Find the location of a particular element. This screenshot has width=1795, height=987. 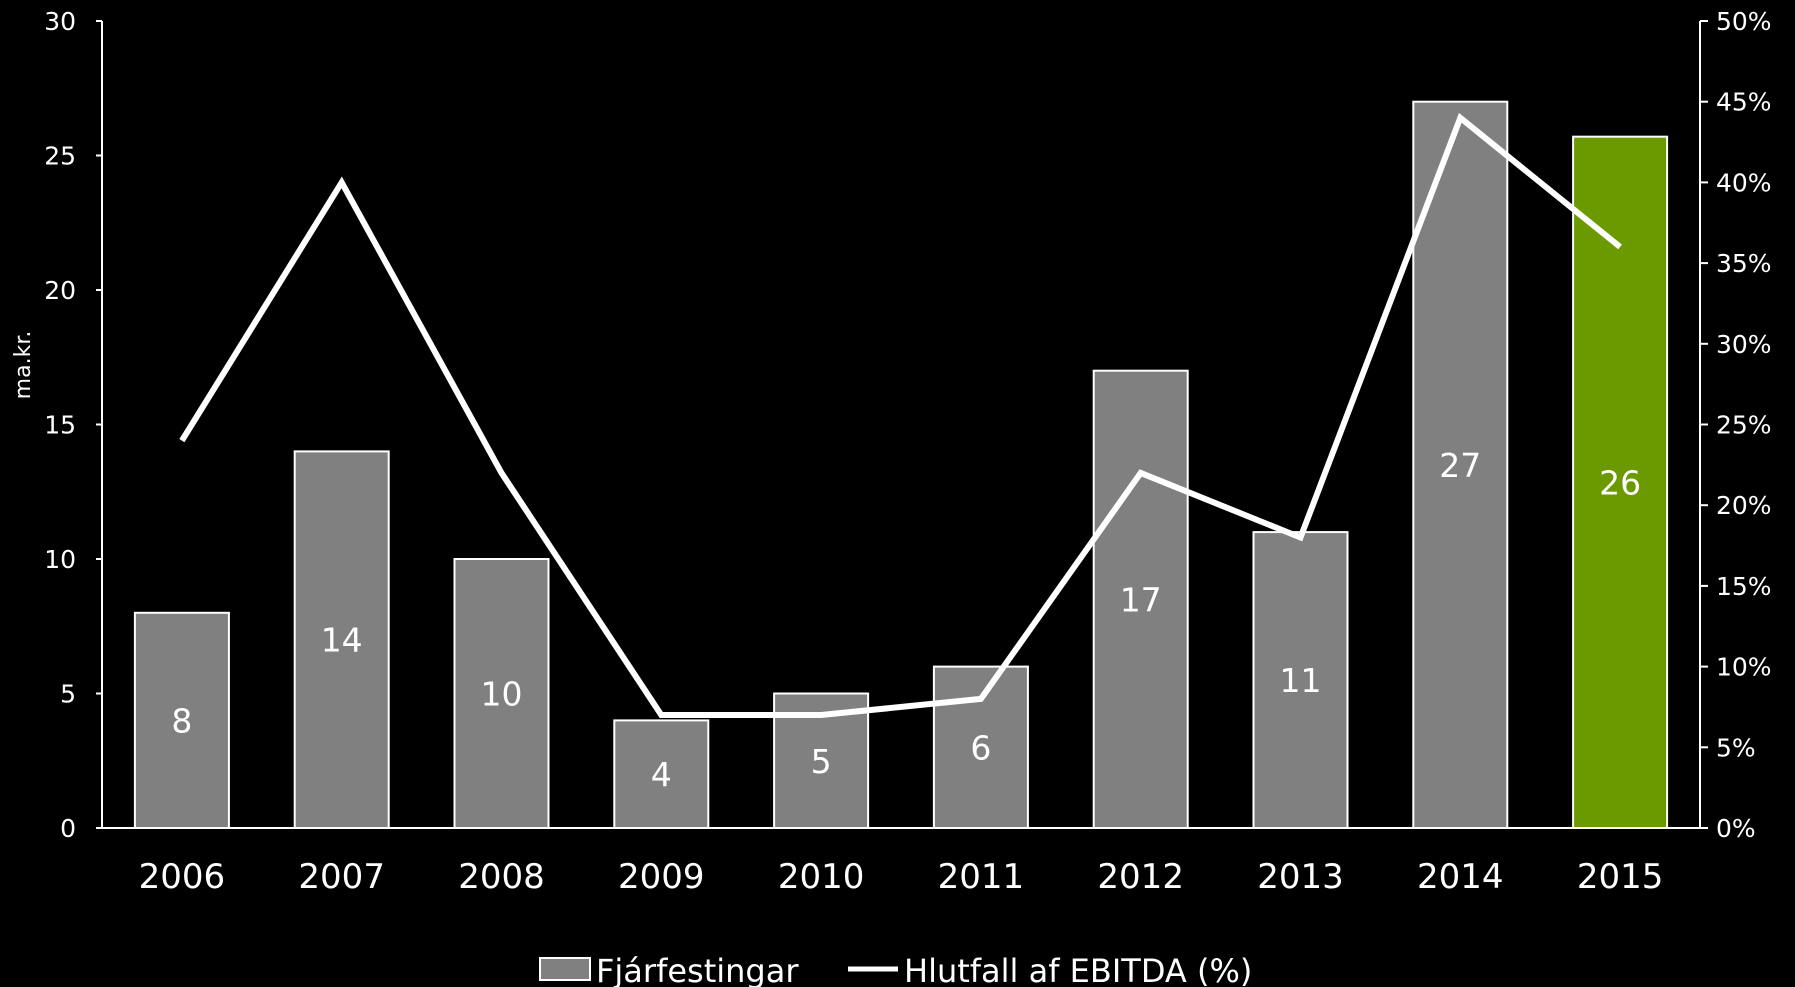

bar-2008 is located at coordinates (501, 693).